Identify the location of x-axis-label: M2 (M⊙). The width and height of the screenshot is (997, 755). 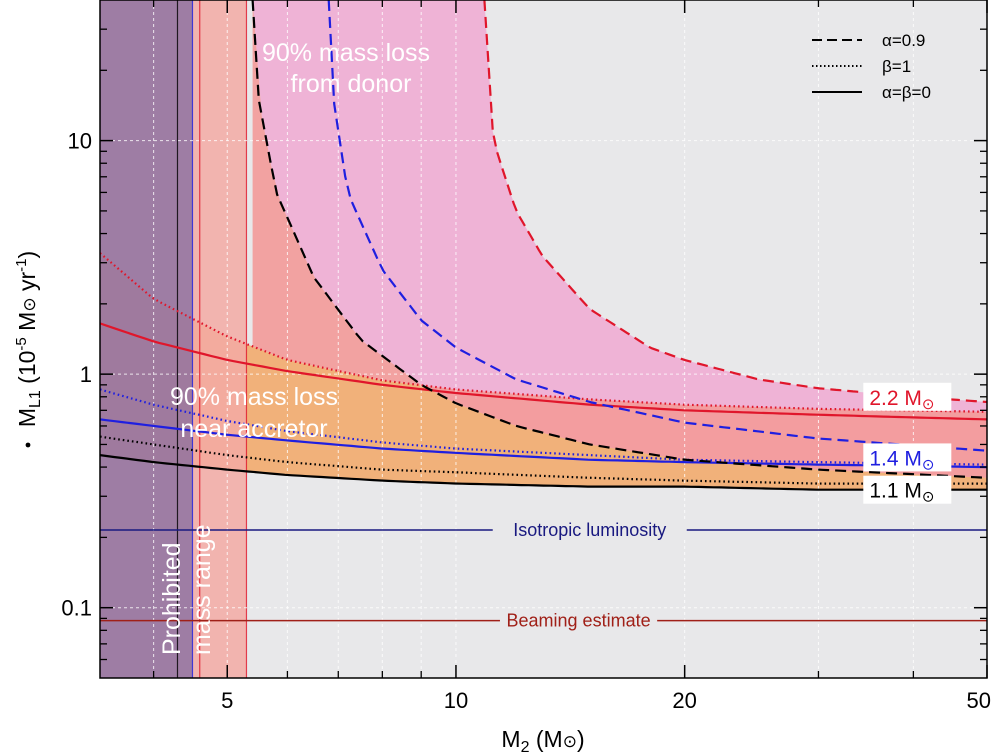
(542, 740).